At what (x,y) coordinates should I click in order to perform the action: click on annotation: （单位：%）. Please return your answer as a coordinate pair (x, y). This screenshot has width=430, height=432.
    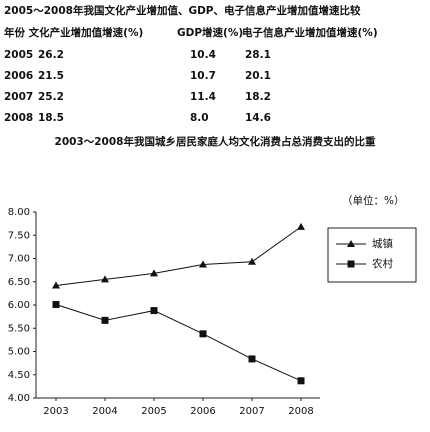
    Looking at the image, I should click on (373, 200).